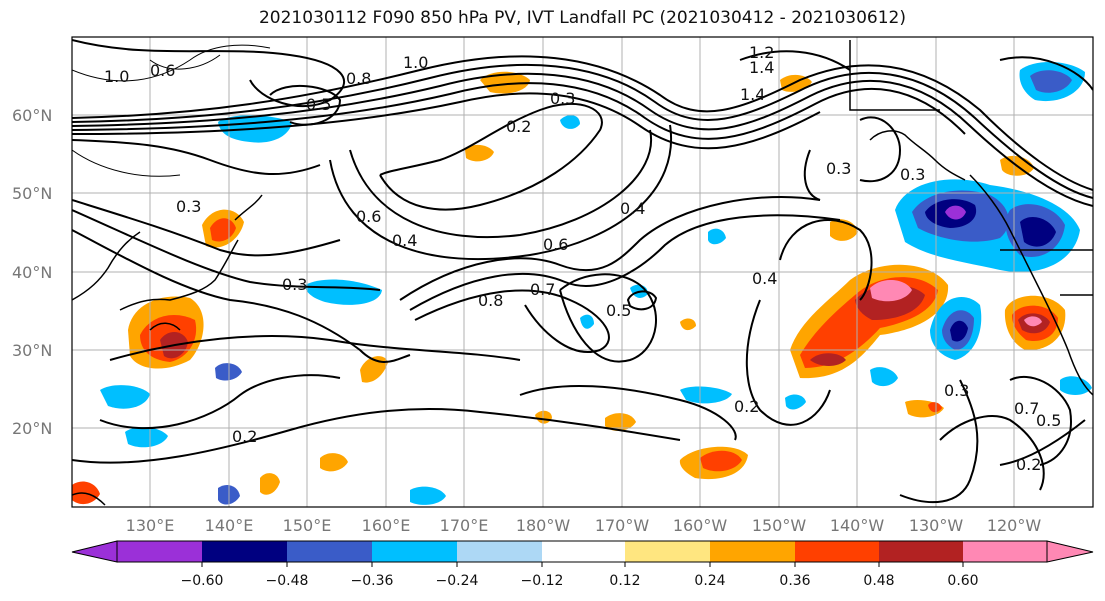 The height and width of the screenshot is (601, 1105). Describe the element at coordinates (779, 525) in the screenshot. I see `lon-label: 150°W` at that location.